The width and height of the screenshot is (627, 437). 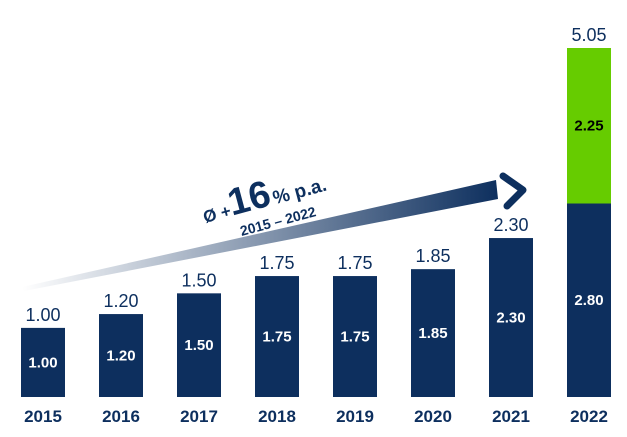 I want to click on bar-value-label-2018-segment-1: 1.75, so click(x=276, y=337).